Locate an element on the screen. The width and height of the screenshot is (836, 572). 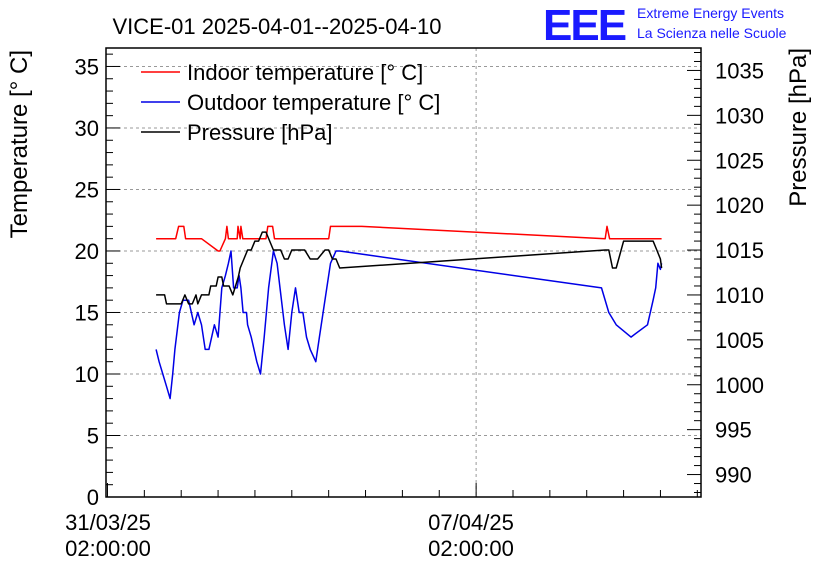
x-tick-label-time-1: 02:00:00 is located at coordinates (471, 548).